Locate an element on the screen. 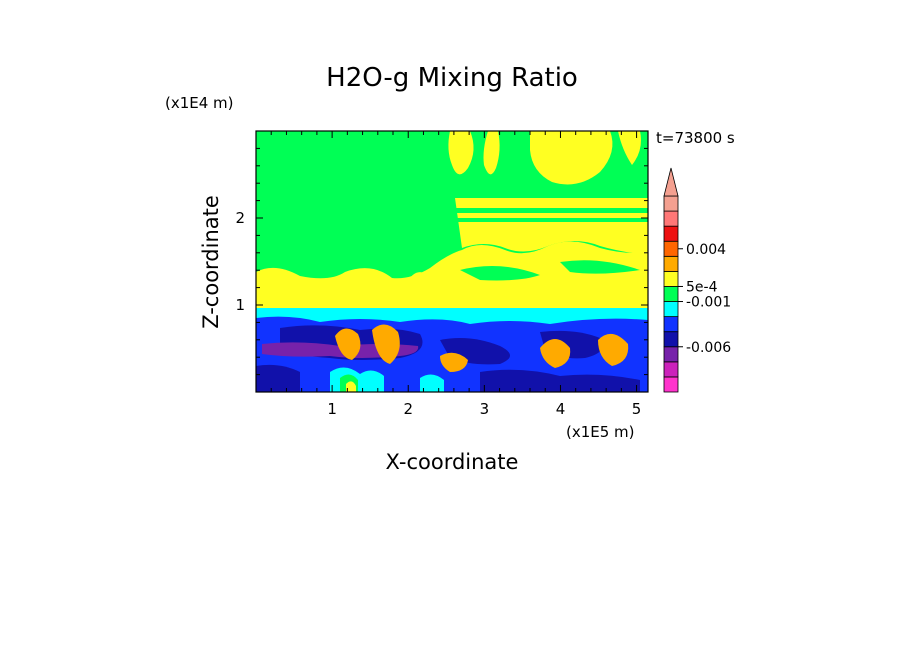 Image resolution: width=904 pixels, height=654 pixels. field-surface-mix is located at coordinates (387, 379).